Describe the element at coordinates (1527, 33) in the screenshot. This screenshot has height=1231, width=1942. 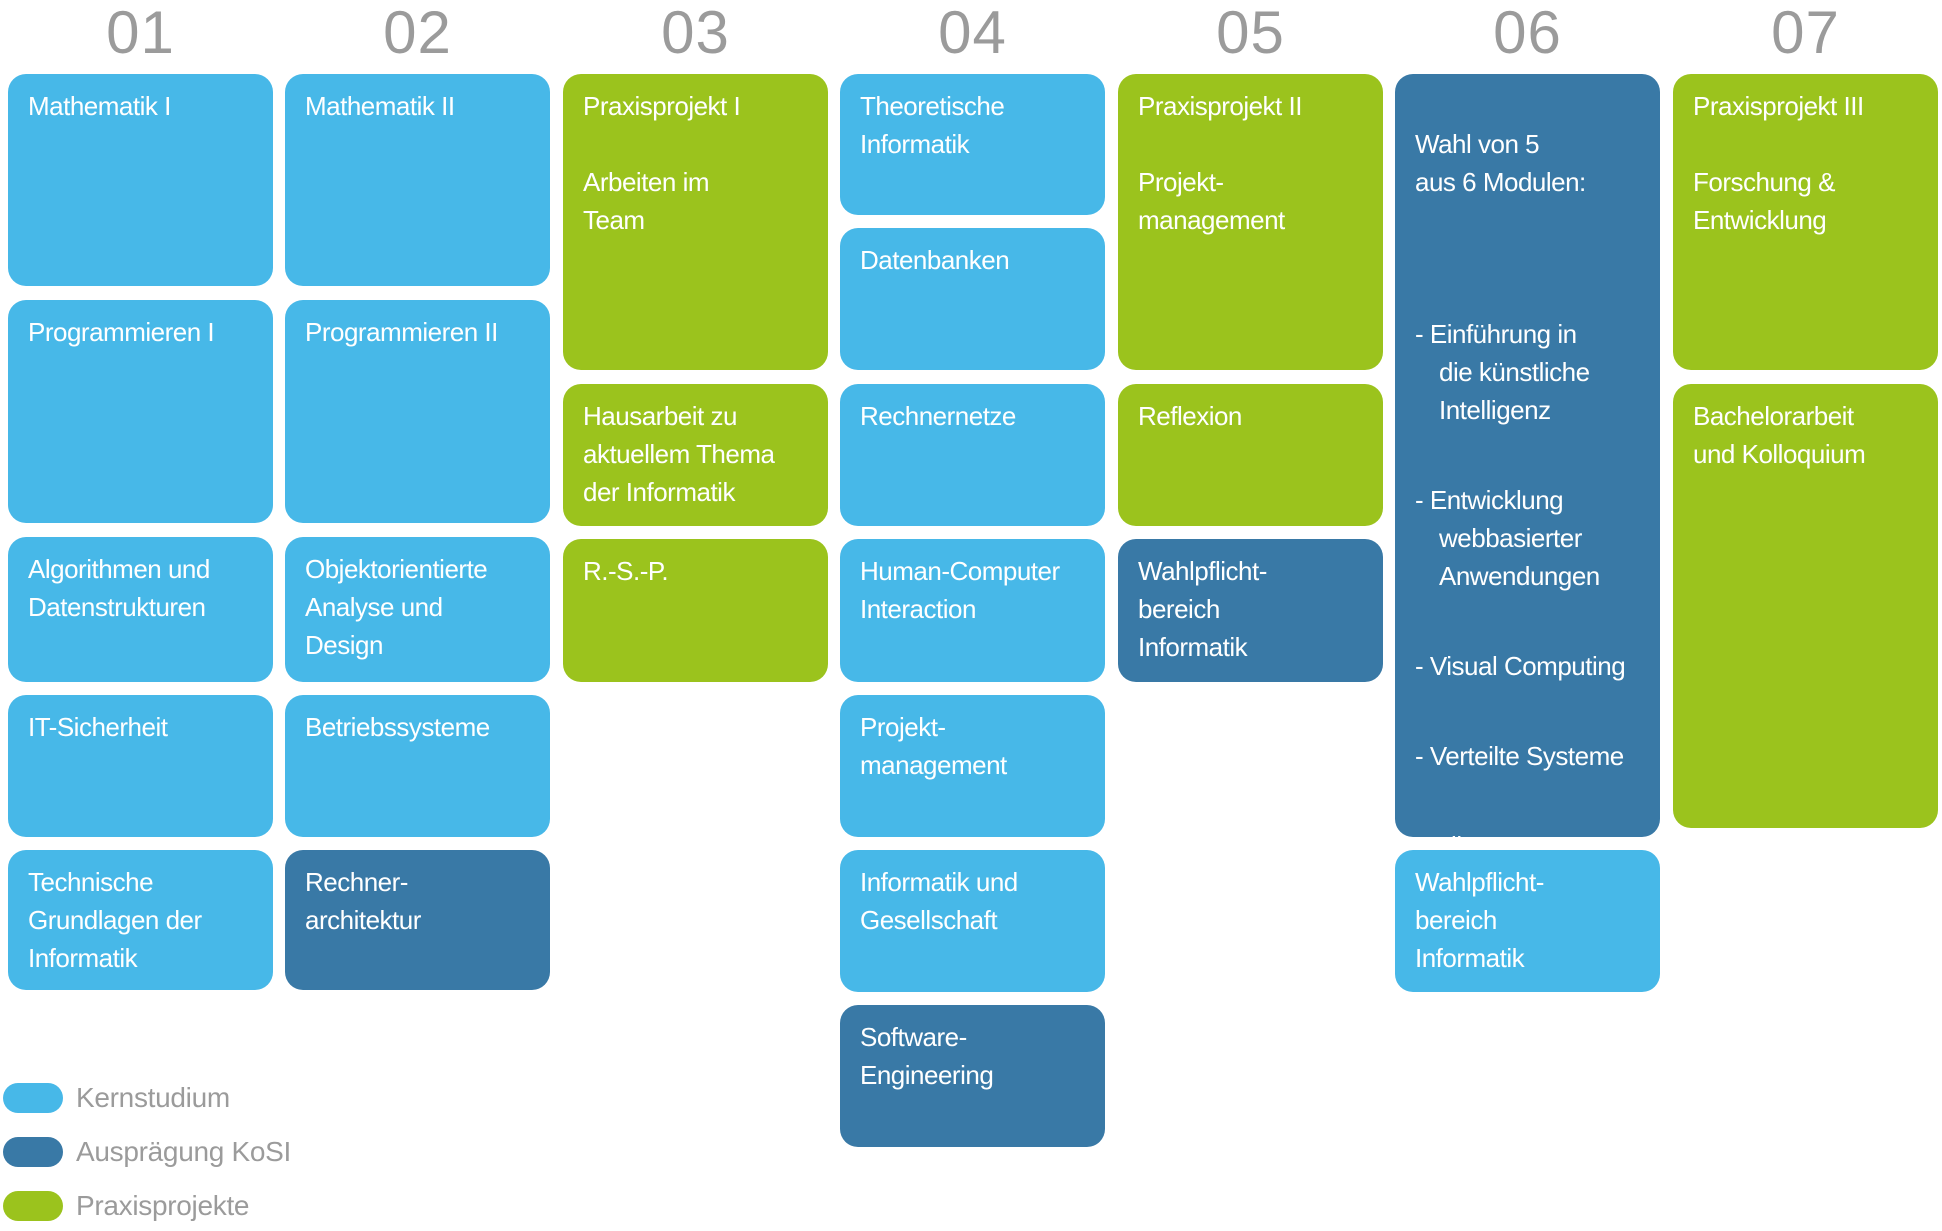
I see `semester-header-06: 06` at that location.